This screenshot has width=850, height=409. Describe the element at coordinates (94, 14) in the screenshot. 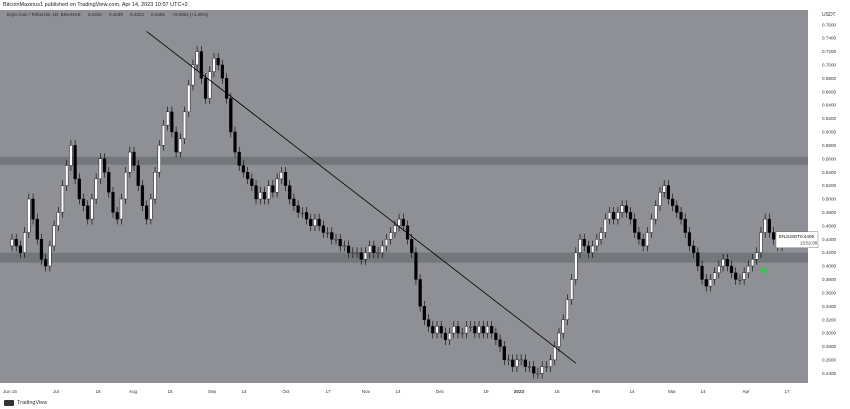

I see `legend-open: 0.4344` at that location.